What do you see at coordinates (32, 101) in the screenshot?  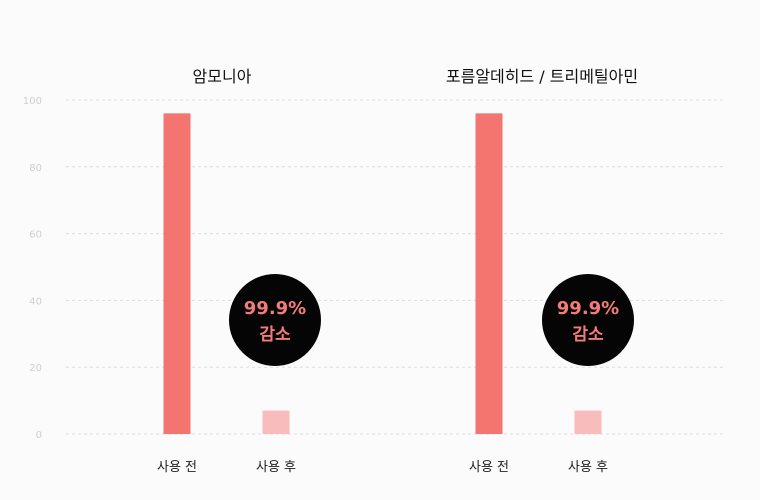 I see `y-tick-label: 100` at bounding box center [32, 101].